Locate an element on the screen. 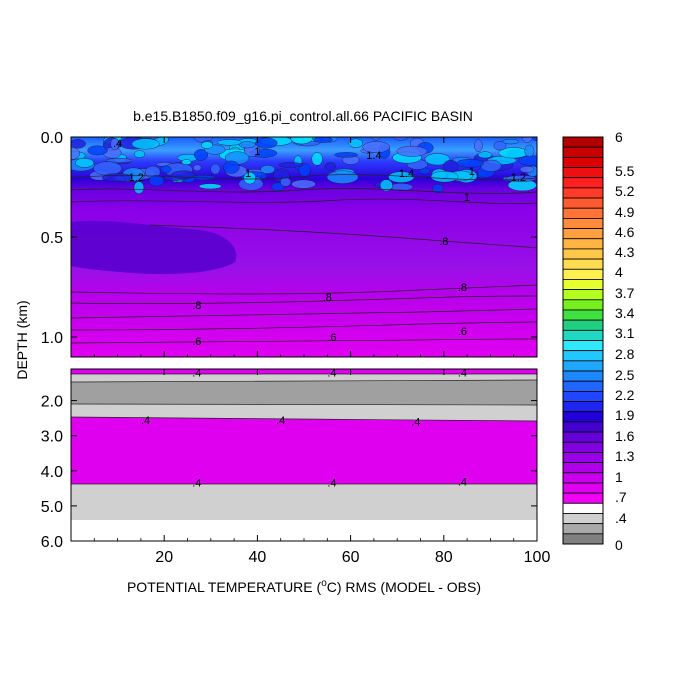 The width and height of the screenshot is (700, 700). contour-label: .8 is located at coordinates (327, 298).